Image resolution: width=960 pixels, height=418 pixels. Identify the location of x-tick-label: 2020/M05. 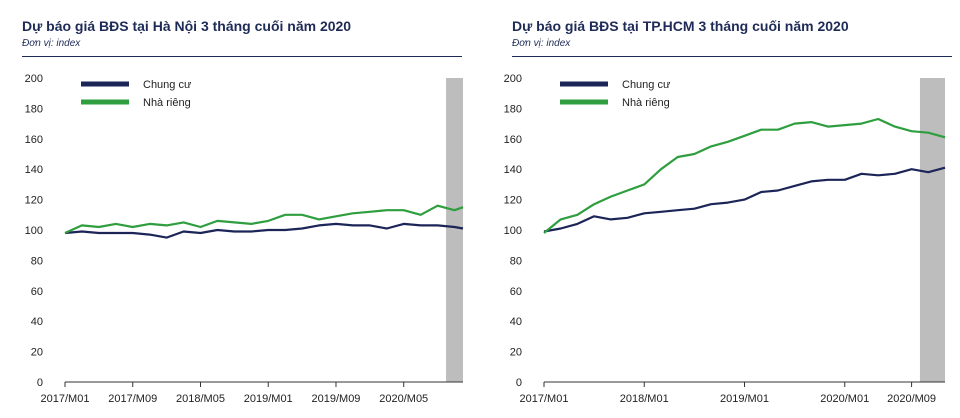
(403, 399).